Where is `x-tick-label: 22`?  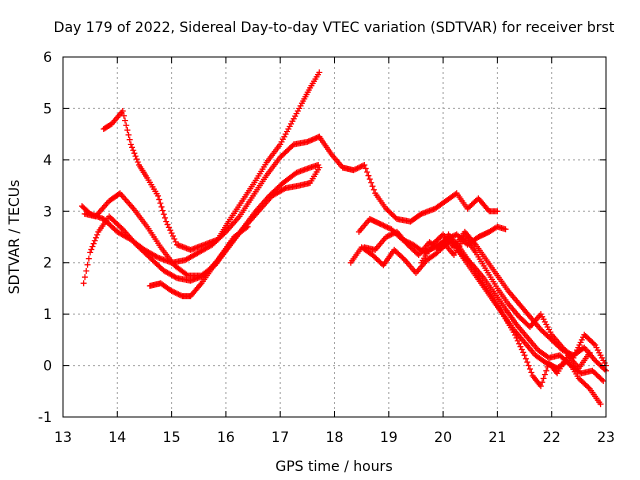 x-tick-label: 22 is located at coordinates (552, 438).